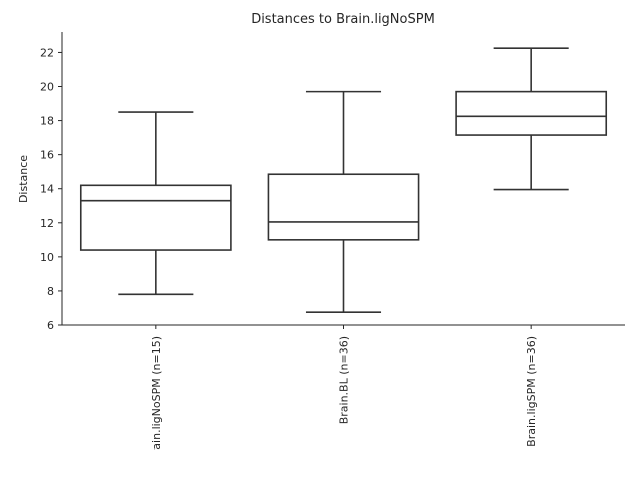  What do you see at coordinates (531, 391) in the screenshot?
I see `x-tick-label: Brain.ligSPM (n=36)` at bounding box center [531, 391].